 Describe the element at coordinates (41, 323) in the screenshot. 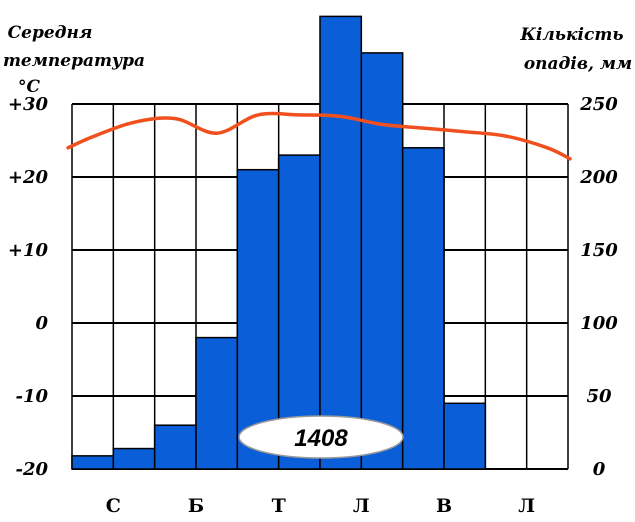

I see `left-tick-label-3: 0` at that location.